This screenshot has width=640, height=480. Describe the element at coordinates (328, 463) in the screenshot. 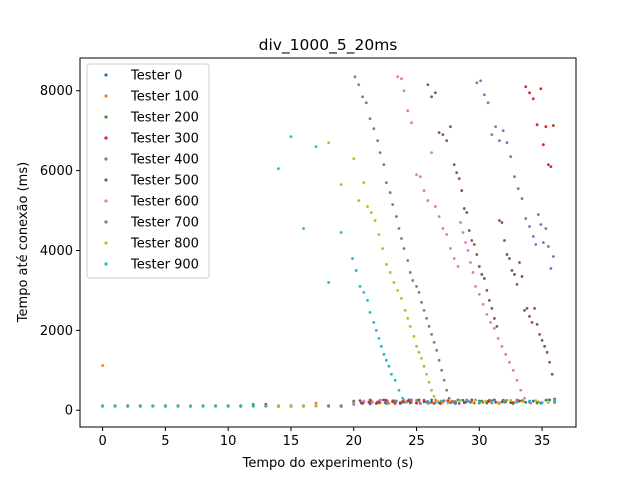

I see `x-axis-title: Tempo do experimento (s)` at that location.